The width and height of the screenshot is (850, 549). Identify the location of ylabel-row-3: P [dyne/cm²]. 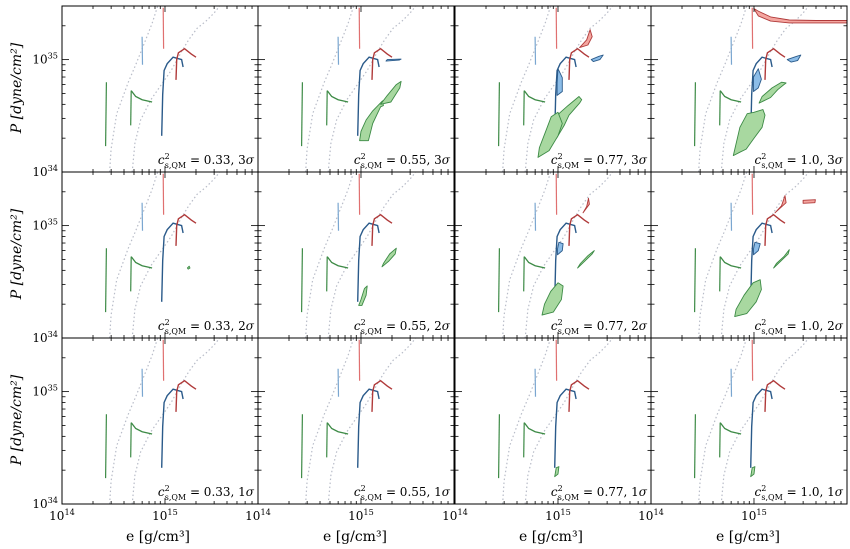
(17, 420).